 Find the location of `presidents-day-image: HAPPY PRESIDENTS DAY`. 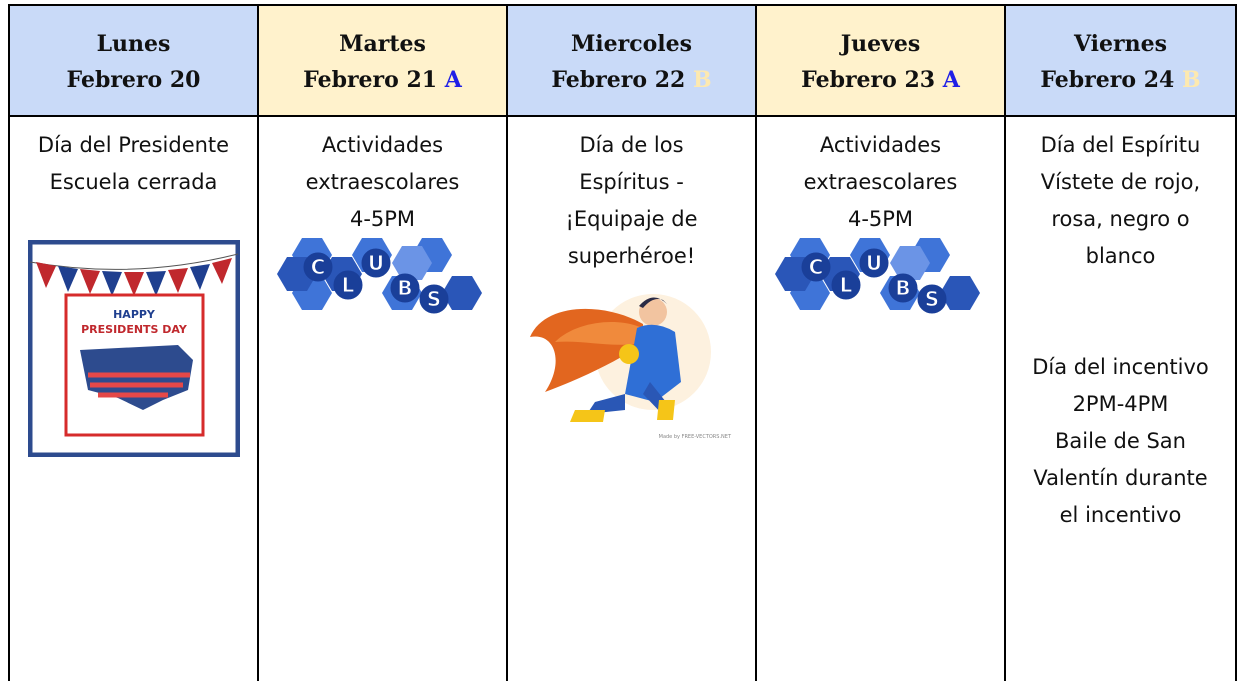

presidents-day-image: HAPPY PRESIDENTS DAY is located at coordinates (134, 348).